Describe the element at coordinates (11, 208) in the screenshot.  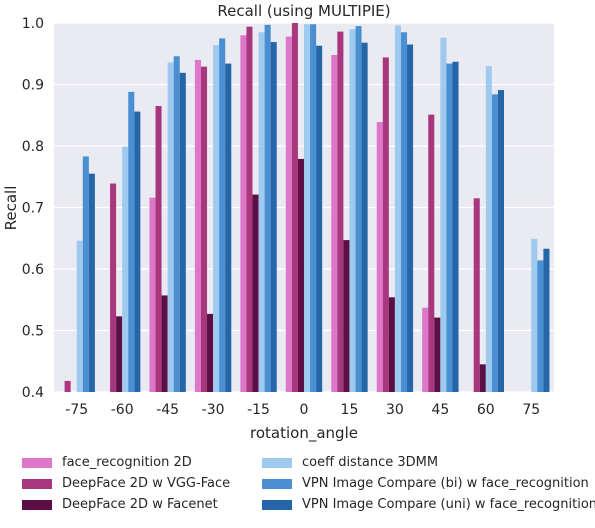
I see `y-axis-label: Recall` at that location.